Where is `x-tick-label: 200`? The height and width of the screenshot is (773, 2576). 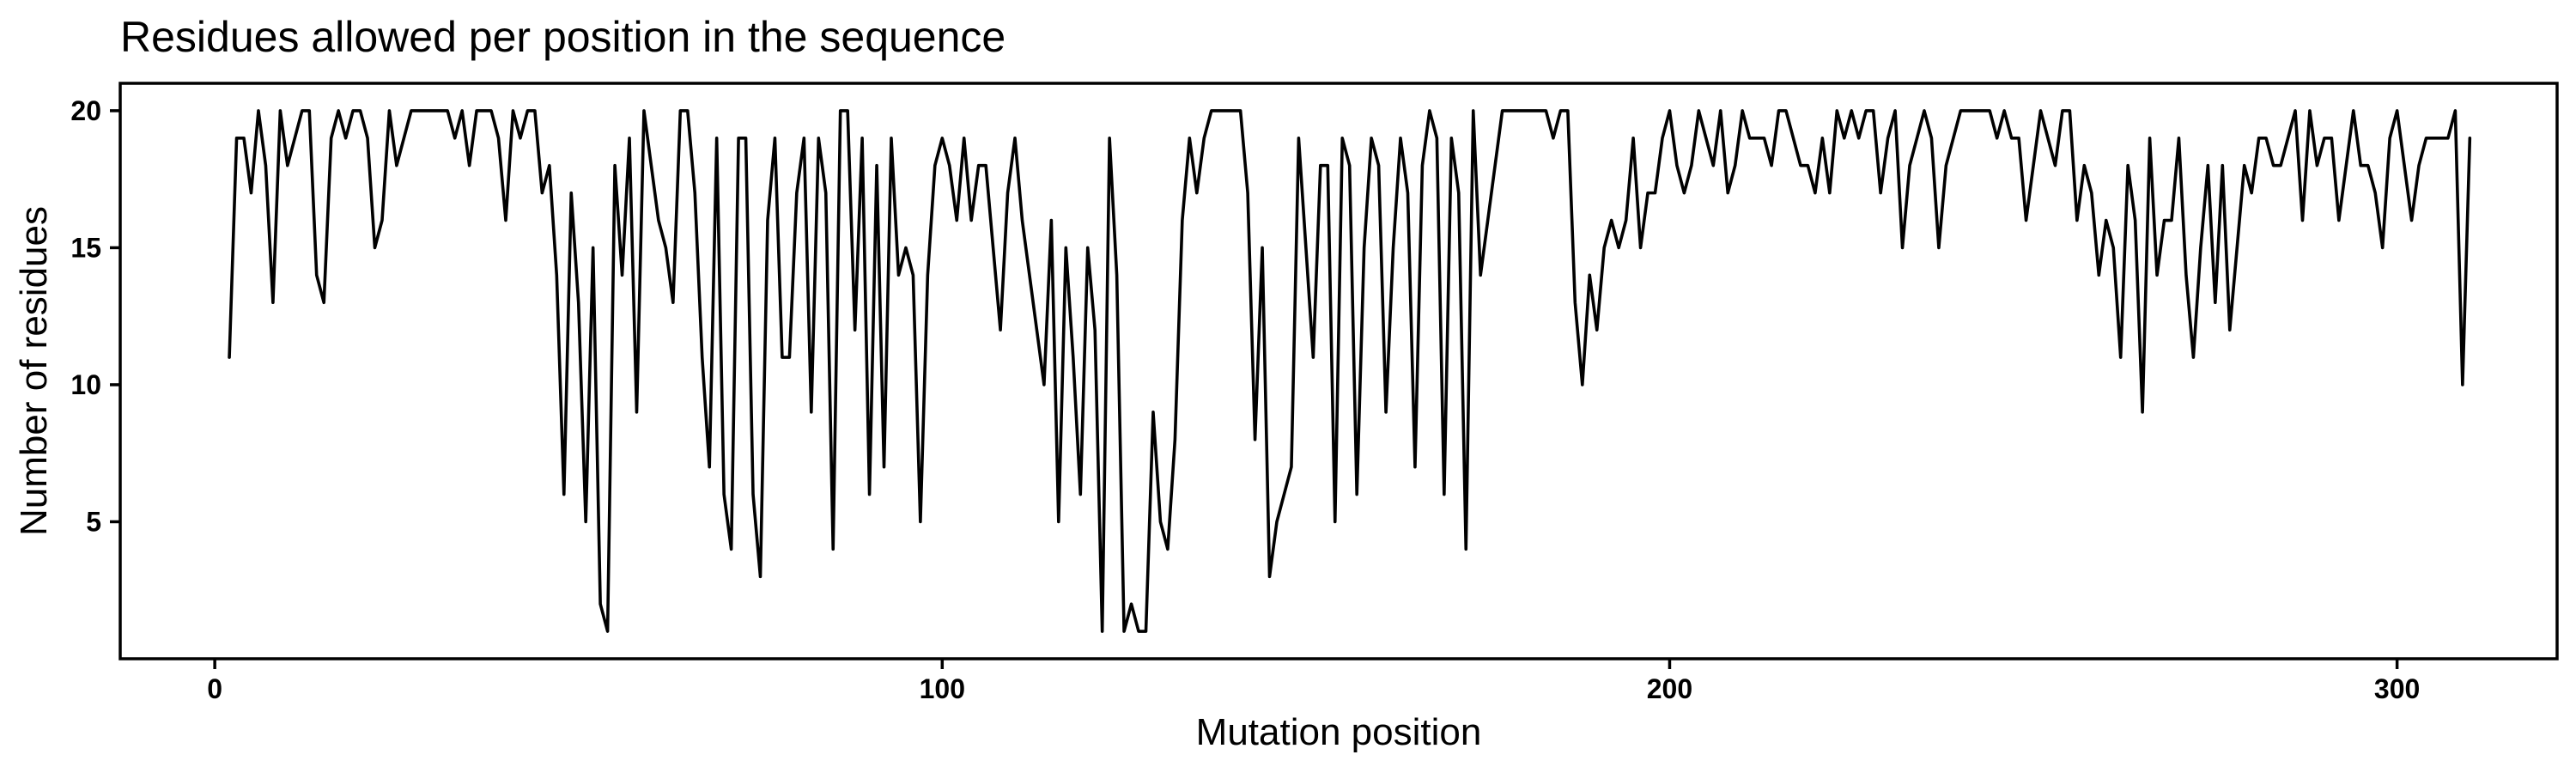 x-tick-label: 200 is located at coordinates (1670, 688).